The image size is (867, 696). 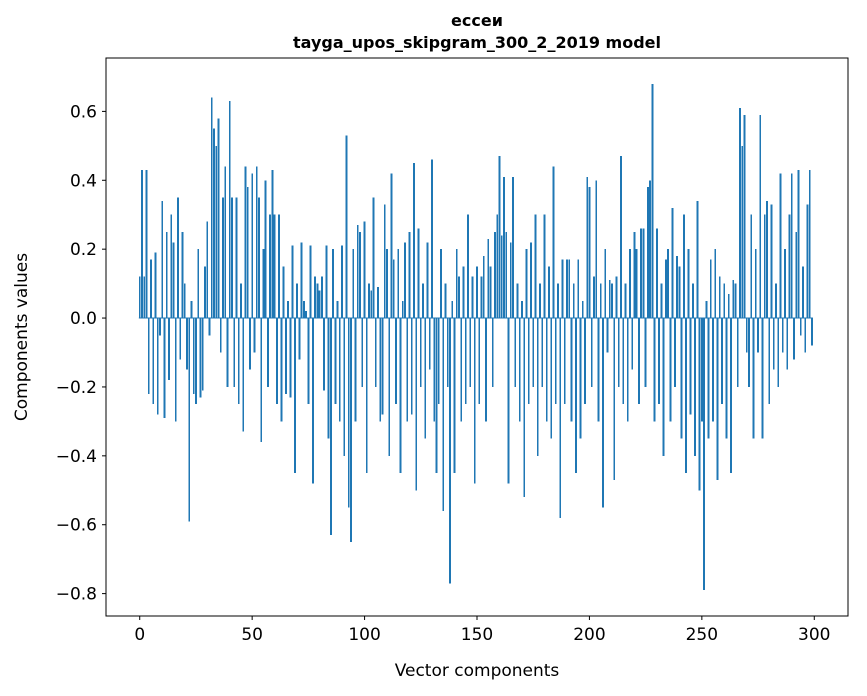 I want to click on y-tick-label: 0.4, so click(x=83, y=181).